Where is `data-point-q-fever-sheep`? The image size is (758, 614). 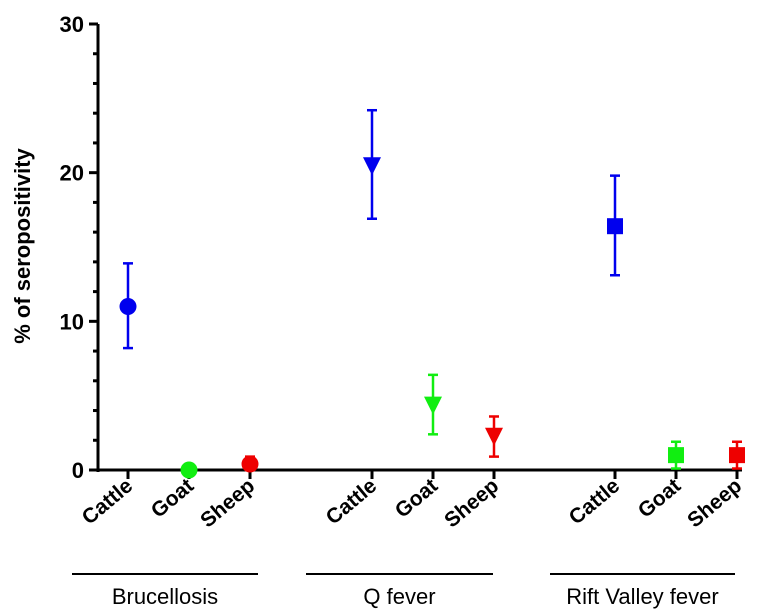
data-point-q-fever-sheep is located at coordinates (494, 436).